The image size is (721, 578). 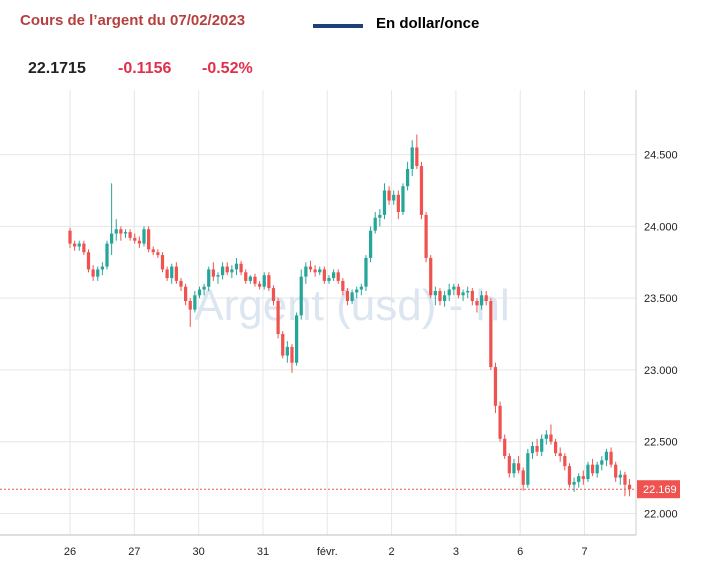 I want to click on current-price-tag, so click(x=658, y=489).